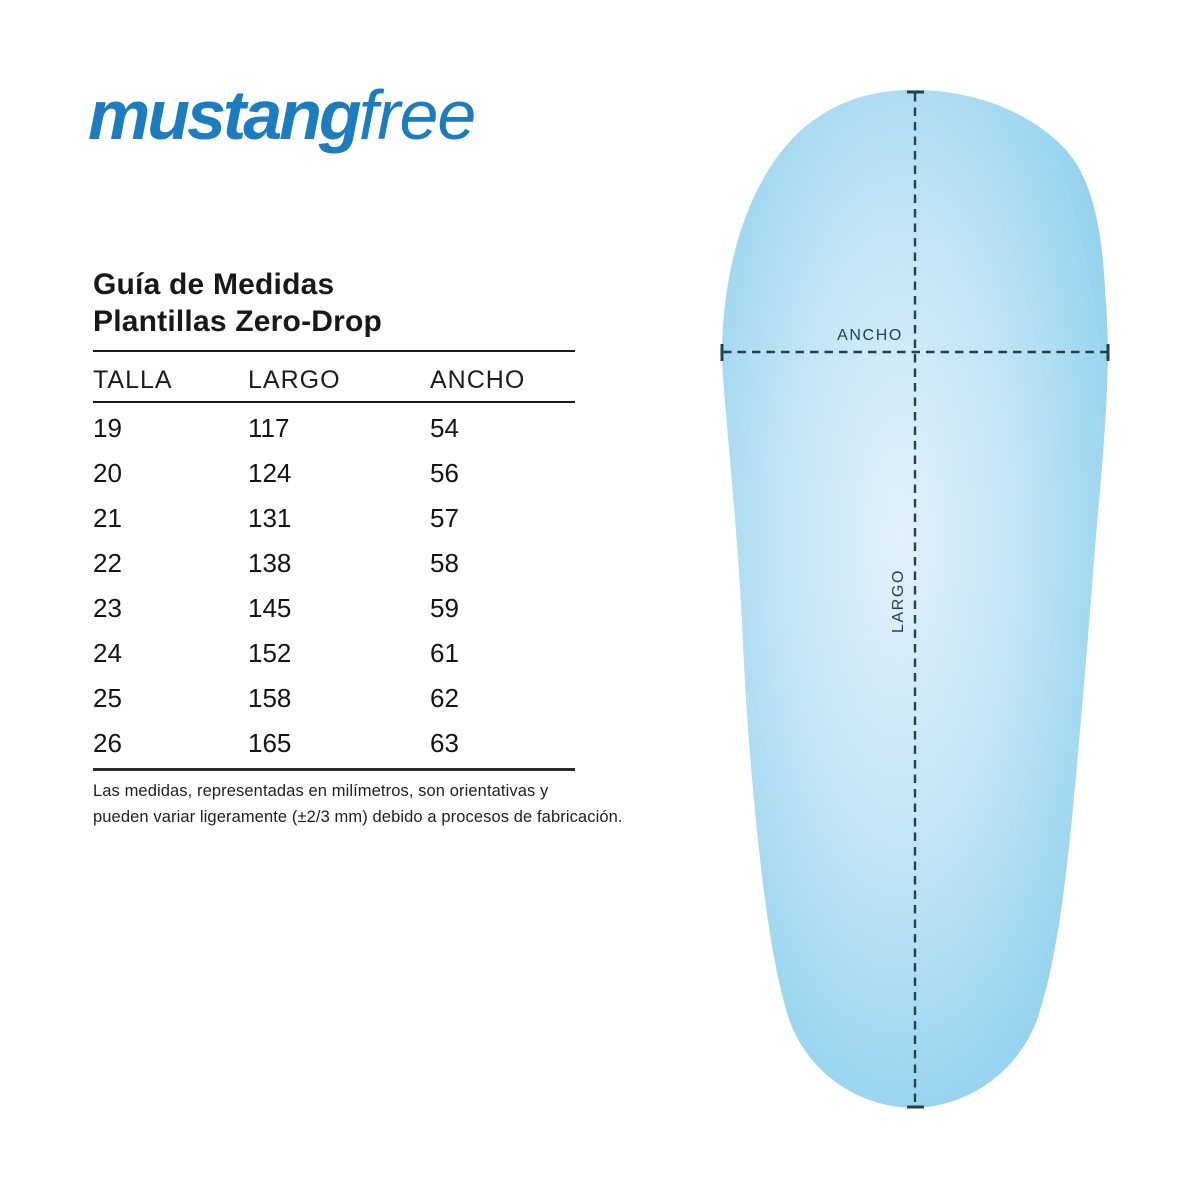 The width and height of the screenshot is (1200, 1200). Describe the element at coordinates (334, 653) in the screenshot. I see `table-row: 24 152 61` at that location.